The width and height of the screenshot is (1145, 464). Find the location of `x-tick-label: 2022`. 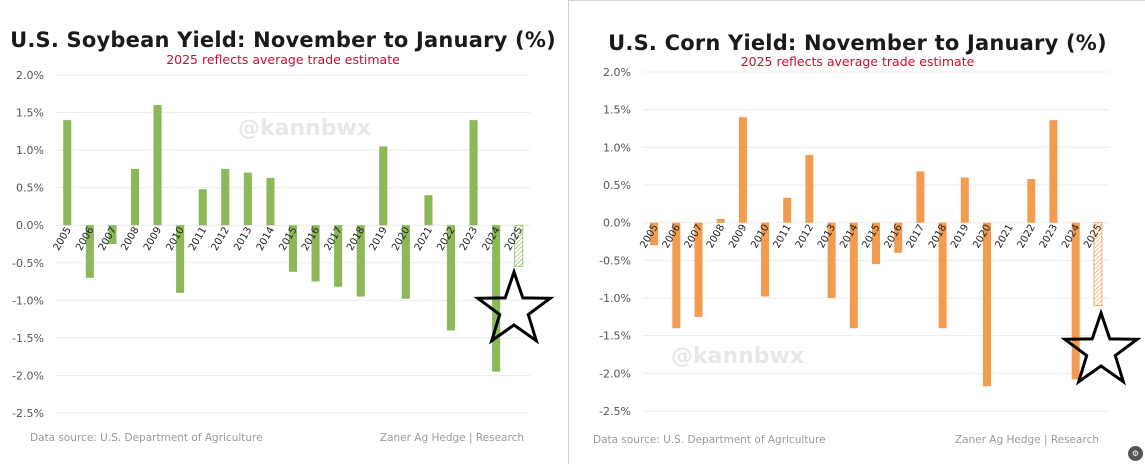

x-tick-label: 2022 is located at coordinates (1027, 237).